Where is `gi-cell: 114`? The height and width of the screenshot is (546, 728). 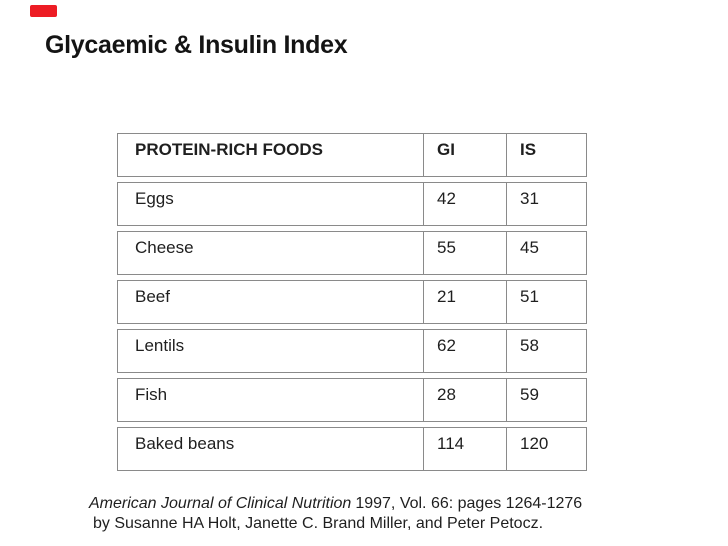
gi-cell: 114 is located at coordinates (464, 449).